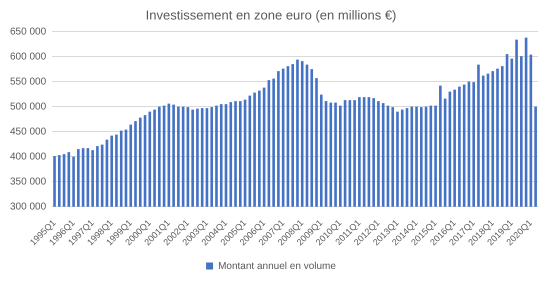  What do you see at coordinates (271, 14) in the screenshot?
I see `chart-title: Investissement en zone euro (en millions €)` at bounding box center [271, 14].